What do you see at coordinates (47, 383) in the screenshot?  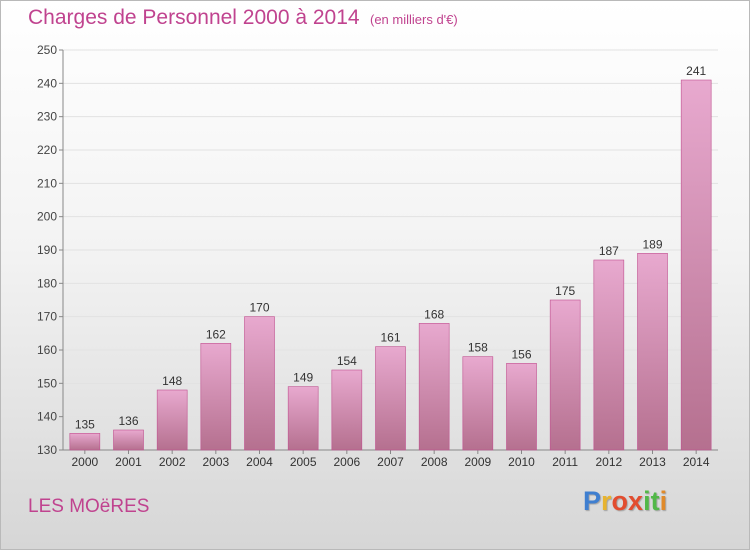 I see `y-tick-label: 150` at bounding box center [47, 383].